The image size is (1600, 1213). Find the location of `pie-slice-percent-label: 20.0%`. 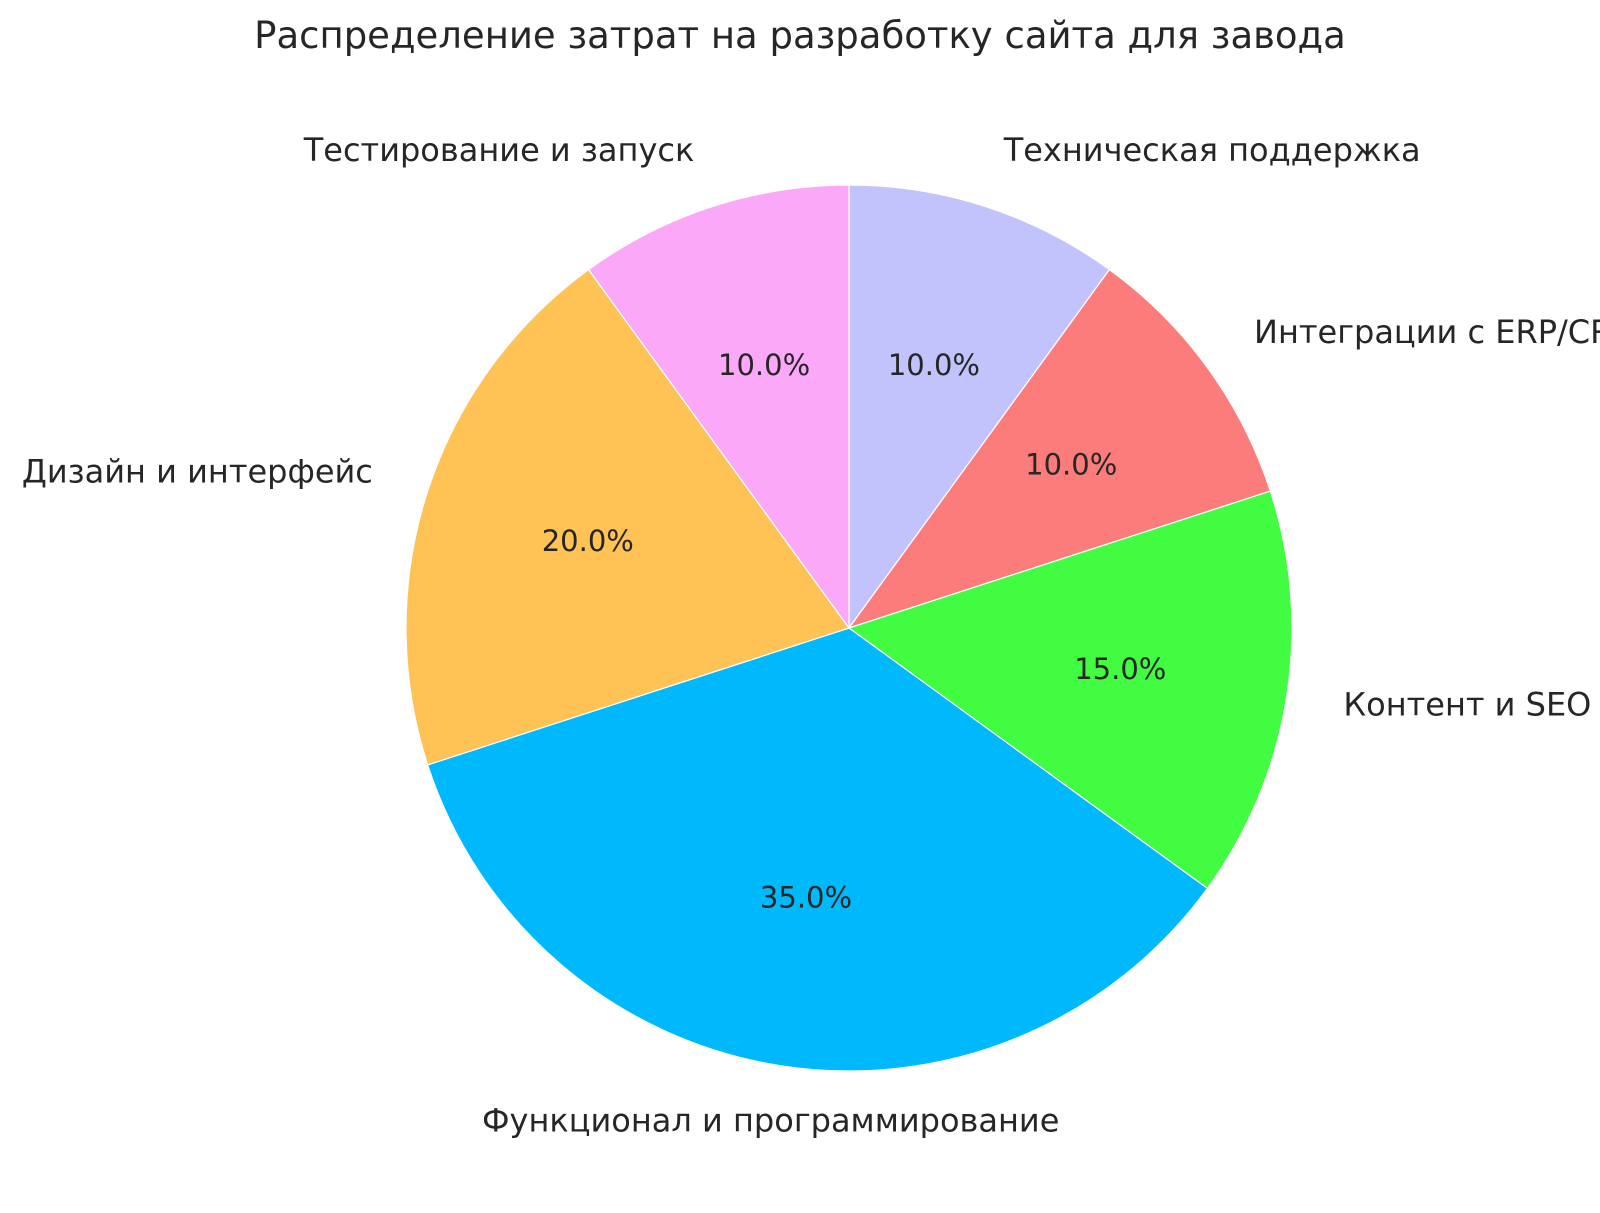

pie-slice-percent-label: 20.0% is located at coordinates (588, 541).